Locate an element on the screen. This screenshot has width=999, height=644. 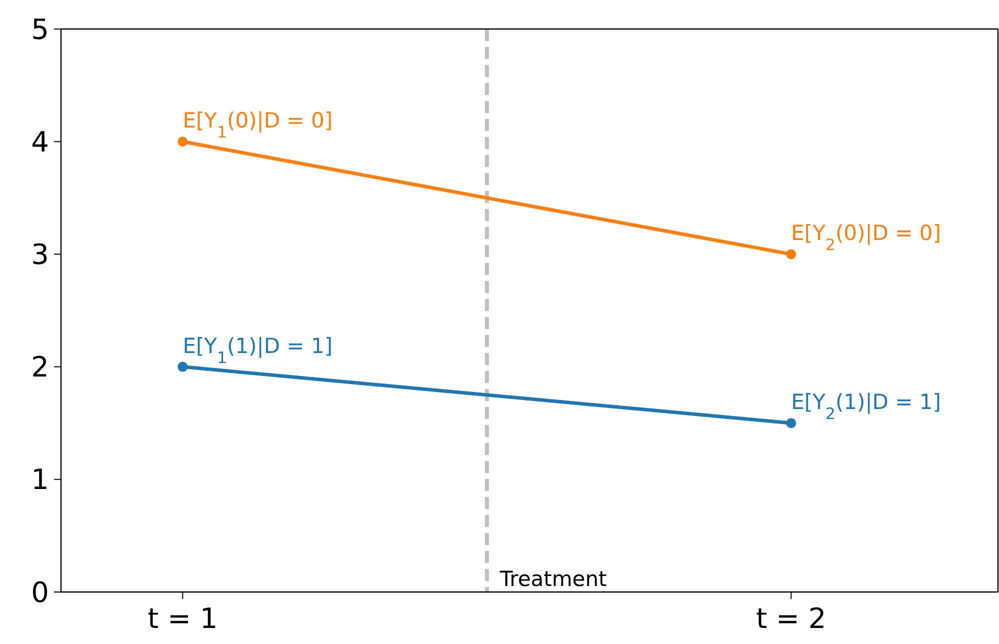
y-tick-label: 1 is located at coordinates (40, 479).